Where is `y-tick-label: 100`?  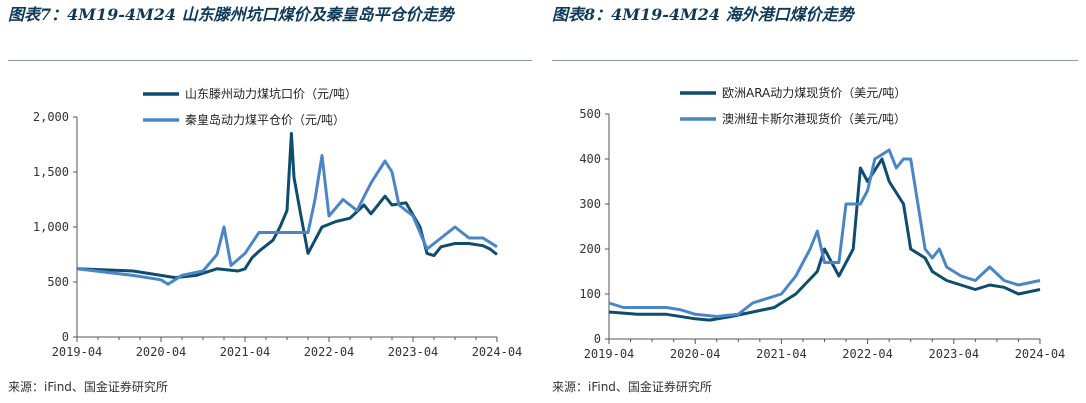
y-tick-label: 100 is located at coordinates (590, 294).